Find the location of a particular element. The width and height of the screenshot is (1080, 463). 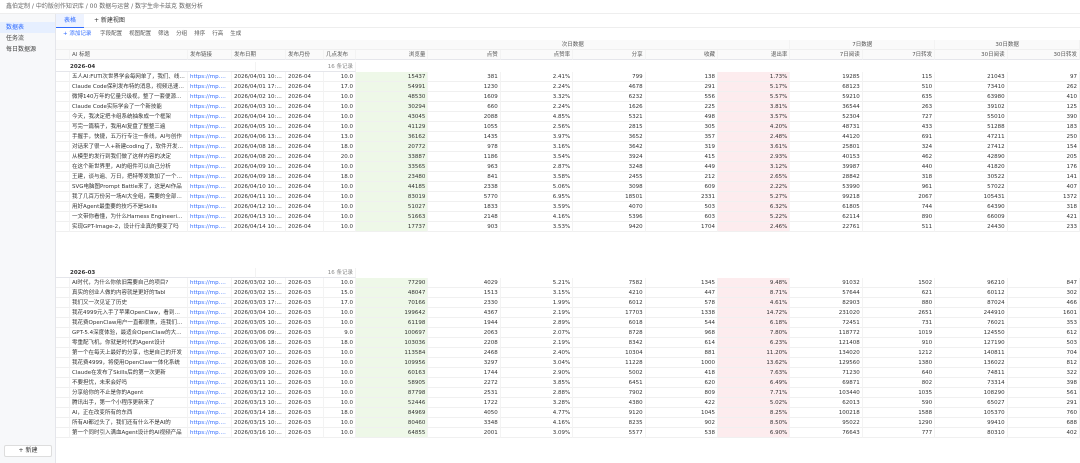

column-header: 发布日期 is located at coordinates (259, 55).